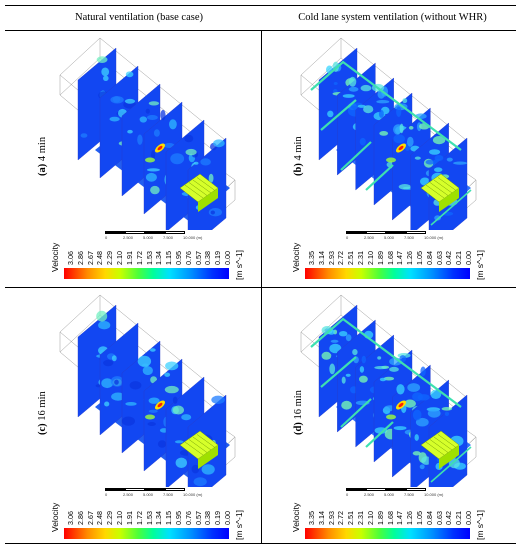 This screenshot has width=521, height=550. Describe the element at coordinates (429, 258) in the screenshot. I see `legend-tick-label: 0.84` at that location.